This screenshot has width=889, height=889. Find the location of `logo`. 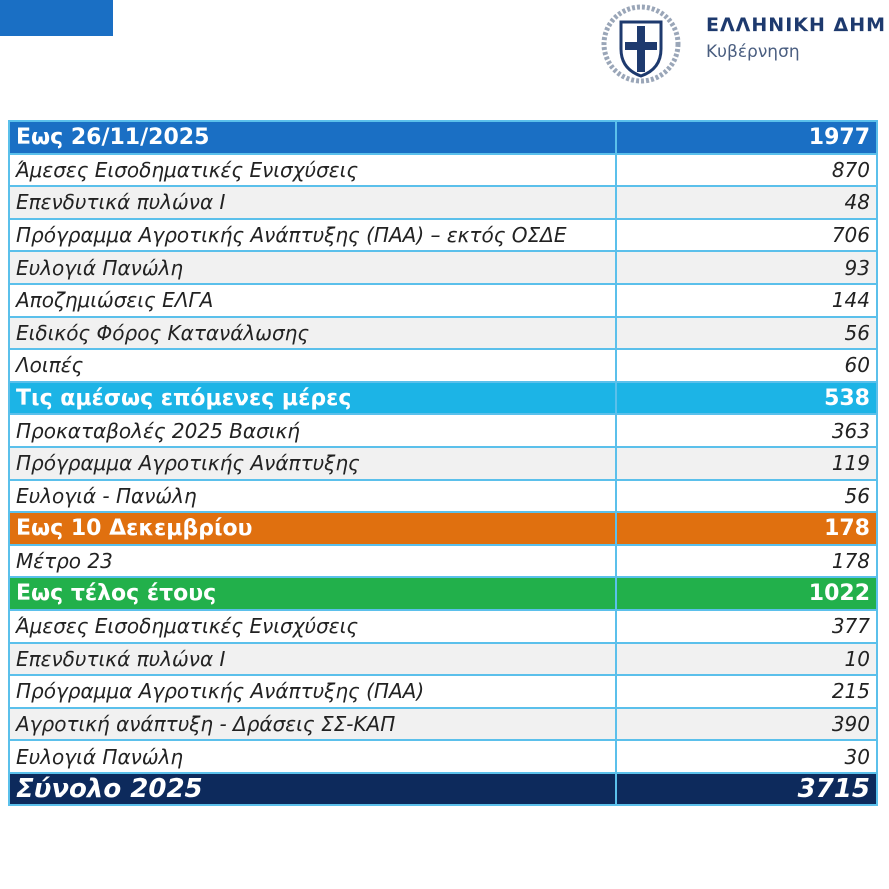

logo is located at coordinates (641, 44).